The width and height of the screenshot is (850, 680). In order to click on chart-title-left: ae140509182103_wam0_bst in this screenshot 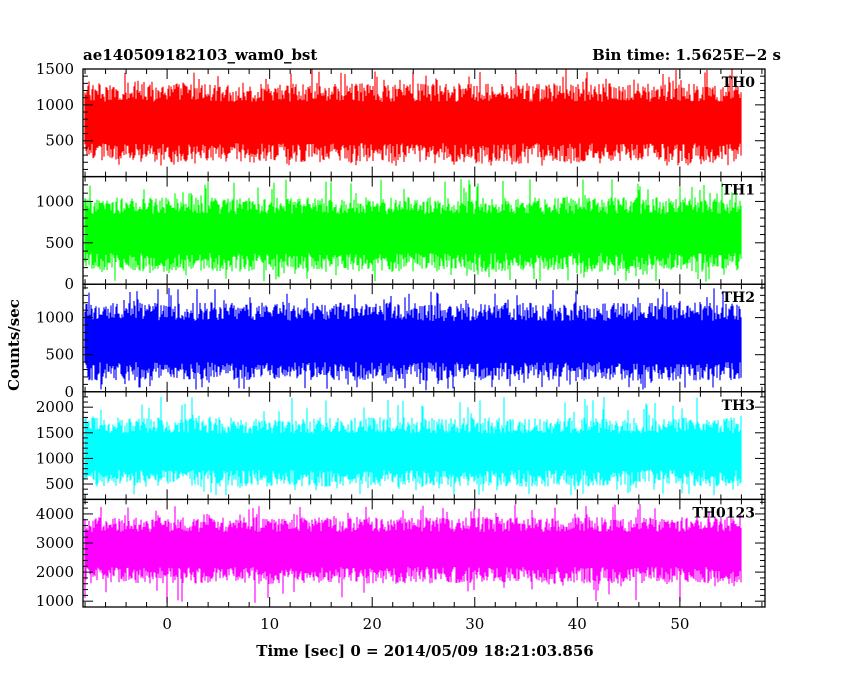, I will do `click(200, 55)`.